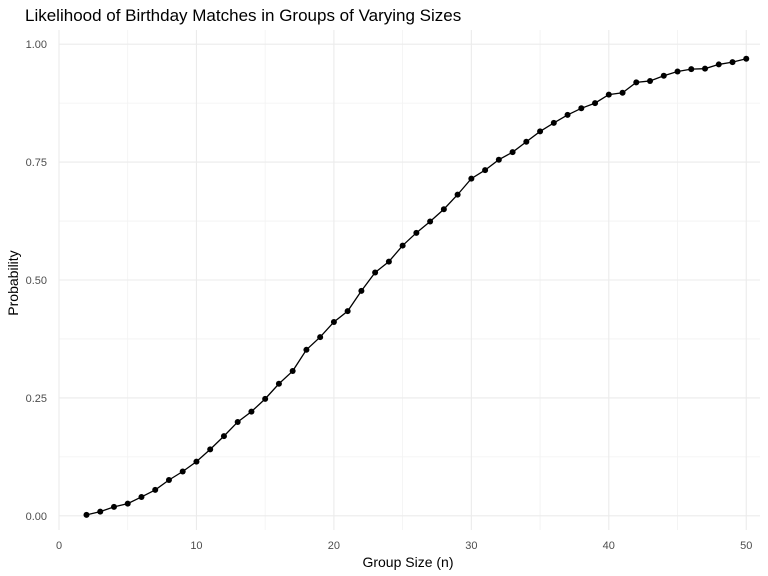  I want to click on x-axis-label: Group Size (n), so click(407, 562).